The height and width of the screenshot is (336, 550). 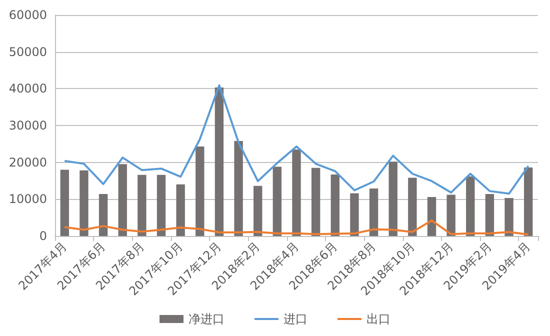 I want to click on y-tick-label: 60000, so click(x=27, y=15).